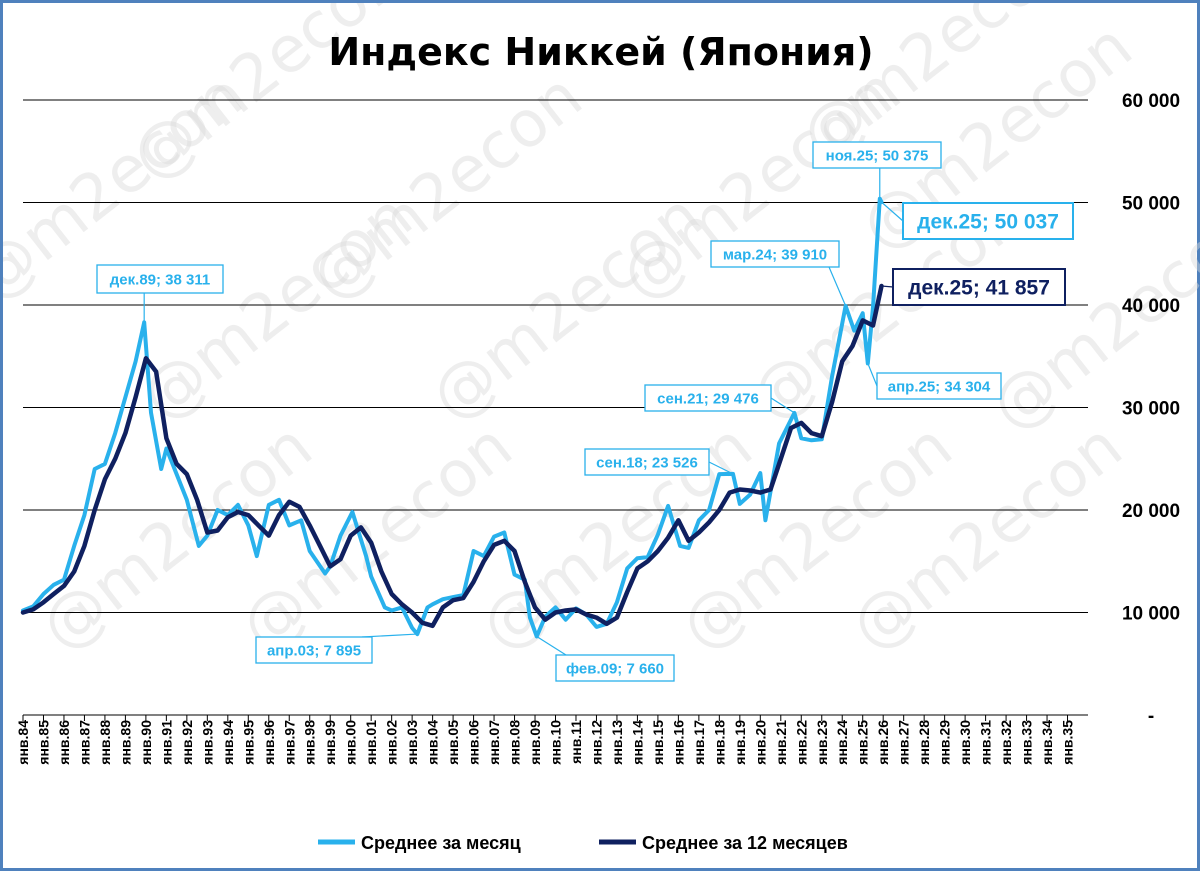 Image resolution: width=1200 pixels, height=874 pixels. Describe the element at coordinates (740, 742) in the screenshot. I see `x-tick-label: янв.19` at that location.